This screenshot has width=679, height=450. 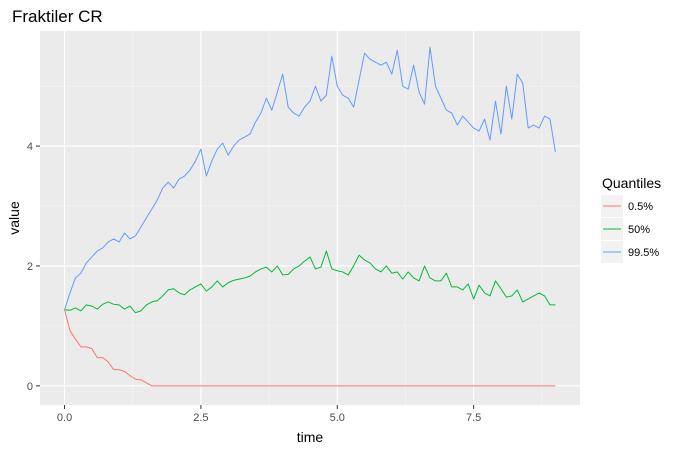 What do you see at coordinates (14, 218) in the screenshot?
I see `y-axis-title: value` at bounding box center [14, 218].